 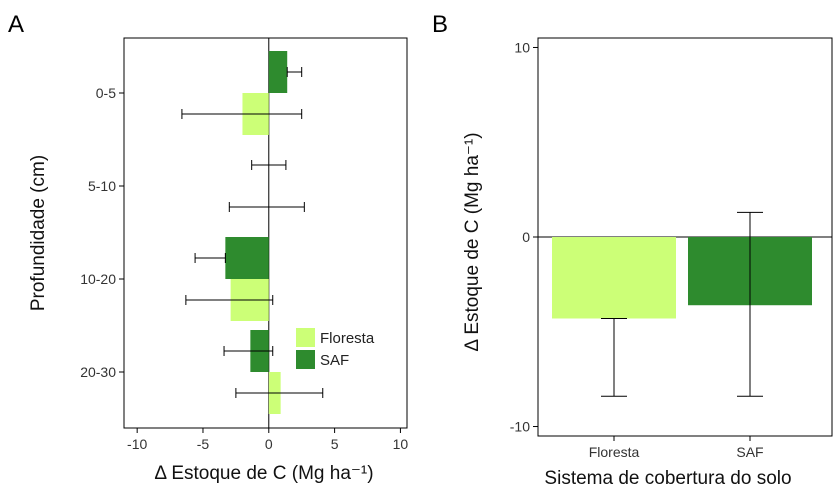 I want to click on y-tick-label: 5-10, so click(x=102, y=186).